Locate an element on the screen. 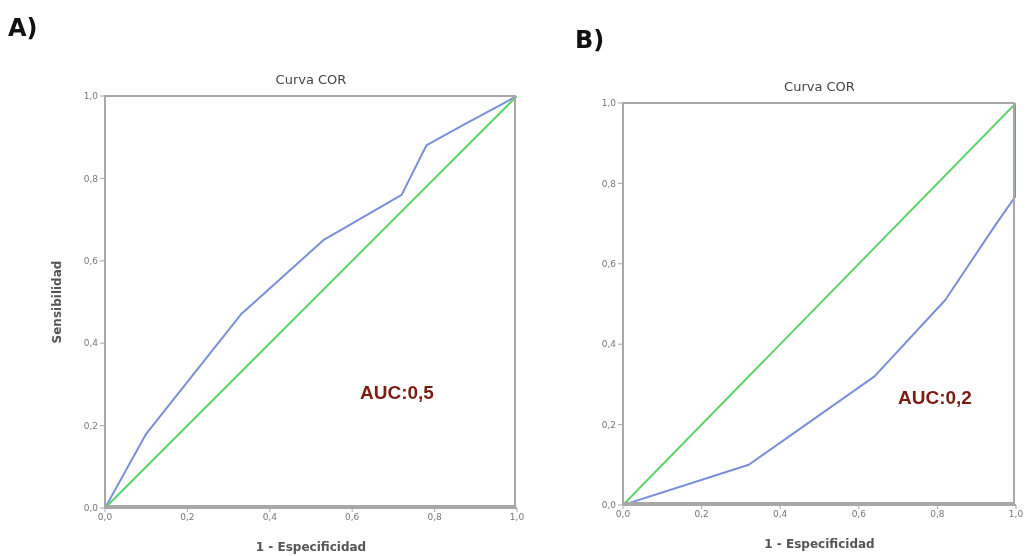  y-axis-title: Sensibilidad is located at coordinates (57, 302).